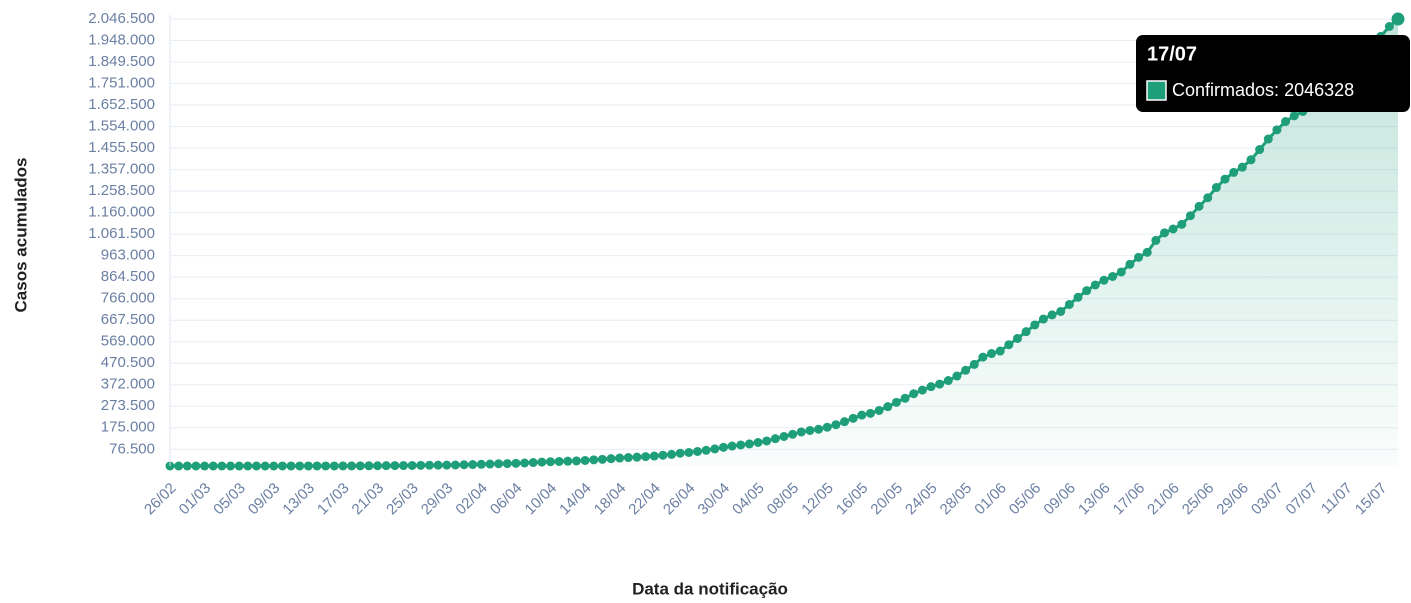  Describe the element at coordinates (714, 499) in the screenshot. I see `x-tick-label: 30/04` at that location.